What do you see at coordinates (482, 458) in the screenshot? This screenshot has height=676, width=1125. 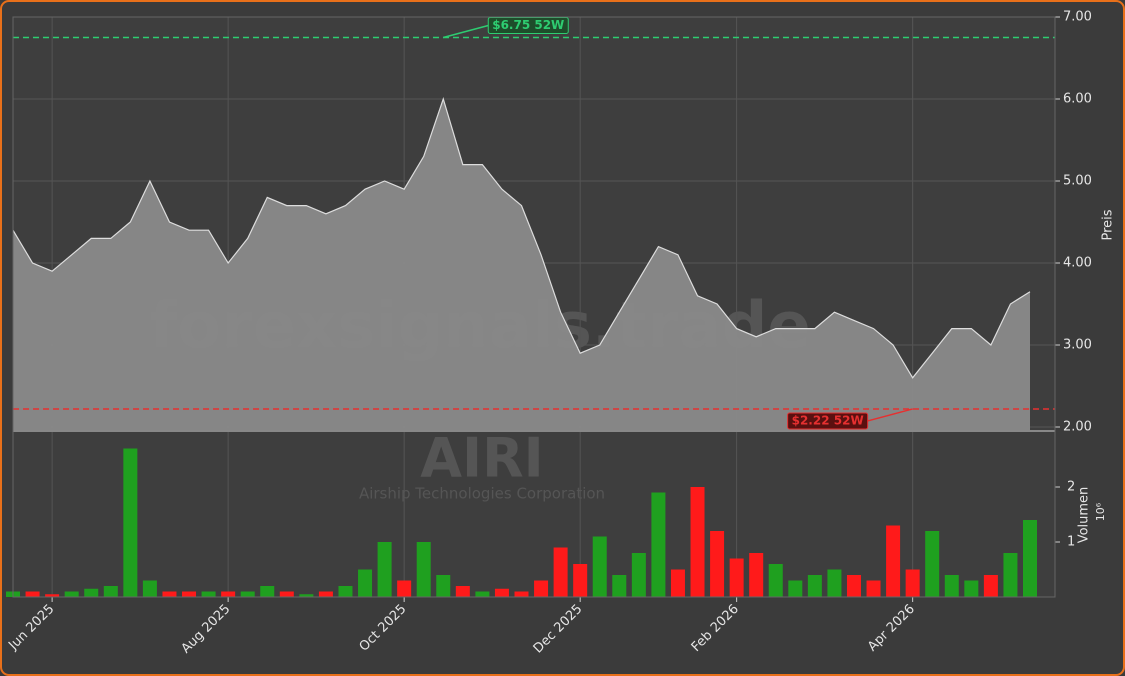 I see `ticker-watermark: AIRI` at bounding box center [482, 458].